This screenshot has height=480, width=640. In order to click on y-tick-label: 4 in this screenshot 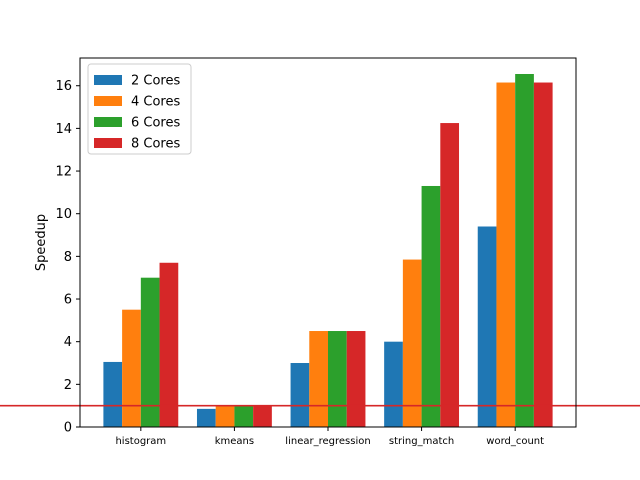, I will do `click(68, 342)`.